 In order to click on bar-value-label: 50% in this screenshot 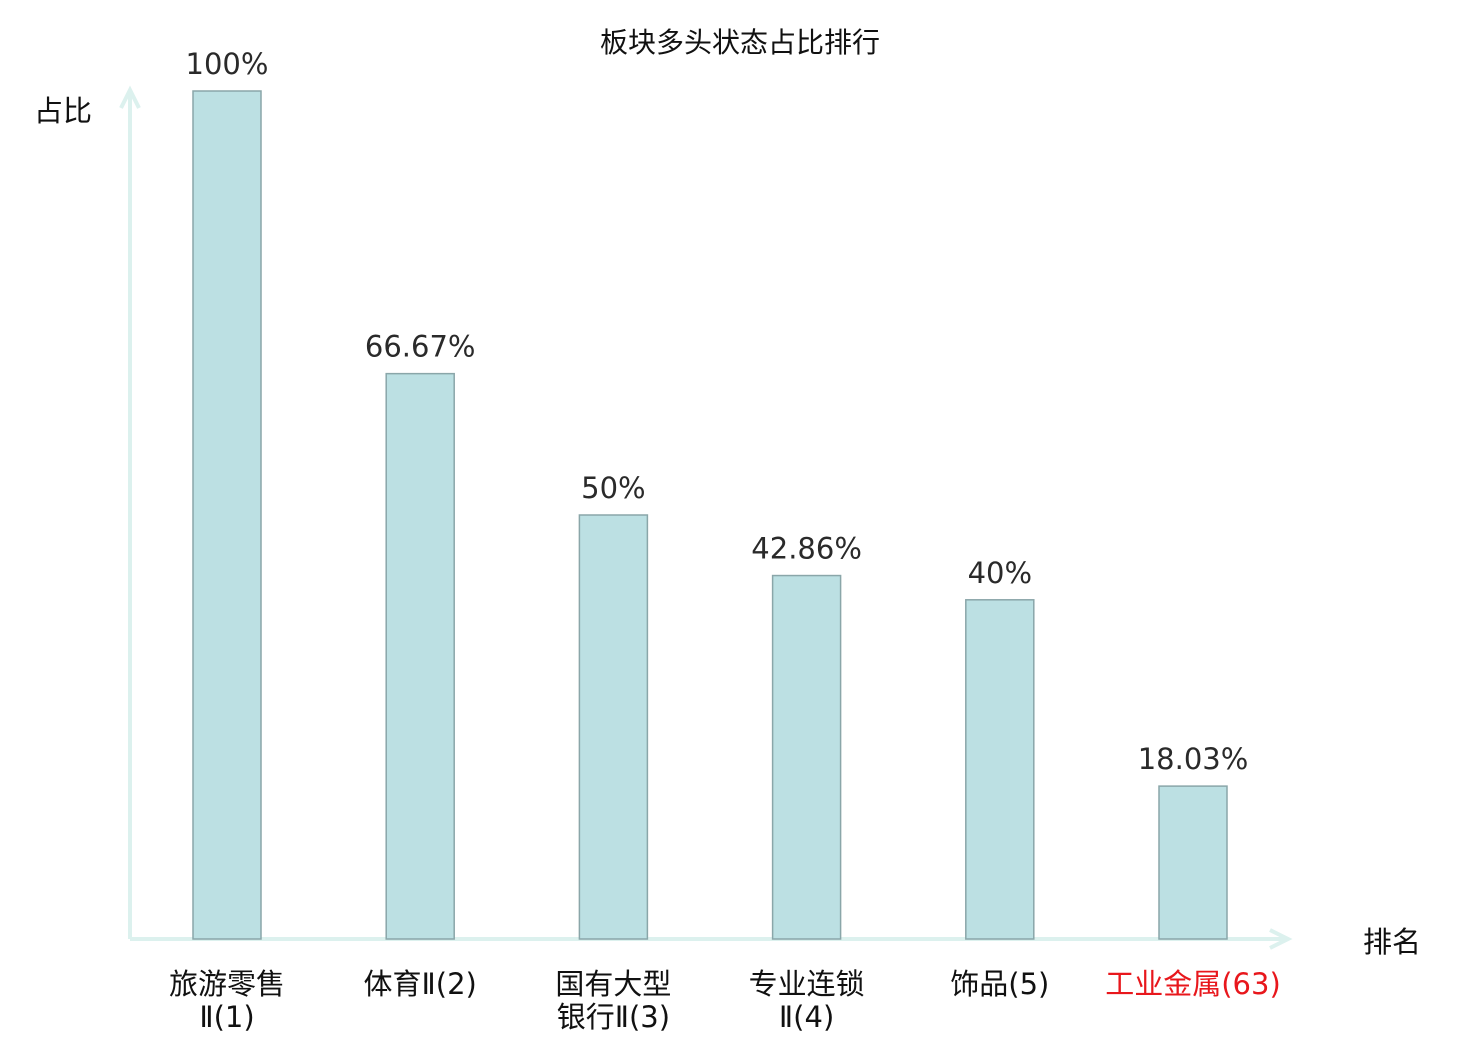, I will do `click(613, 488)`.